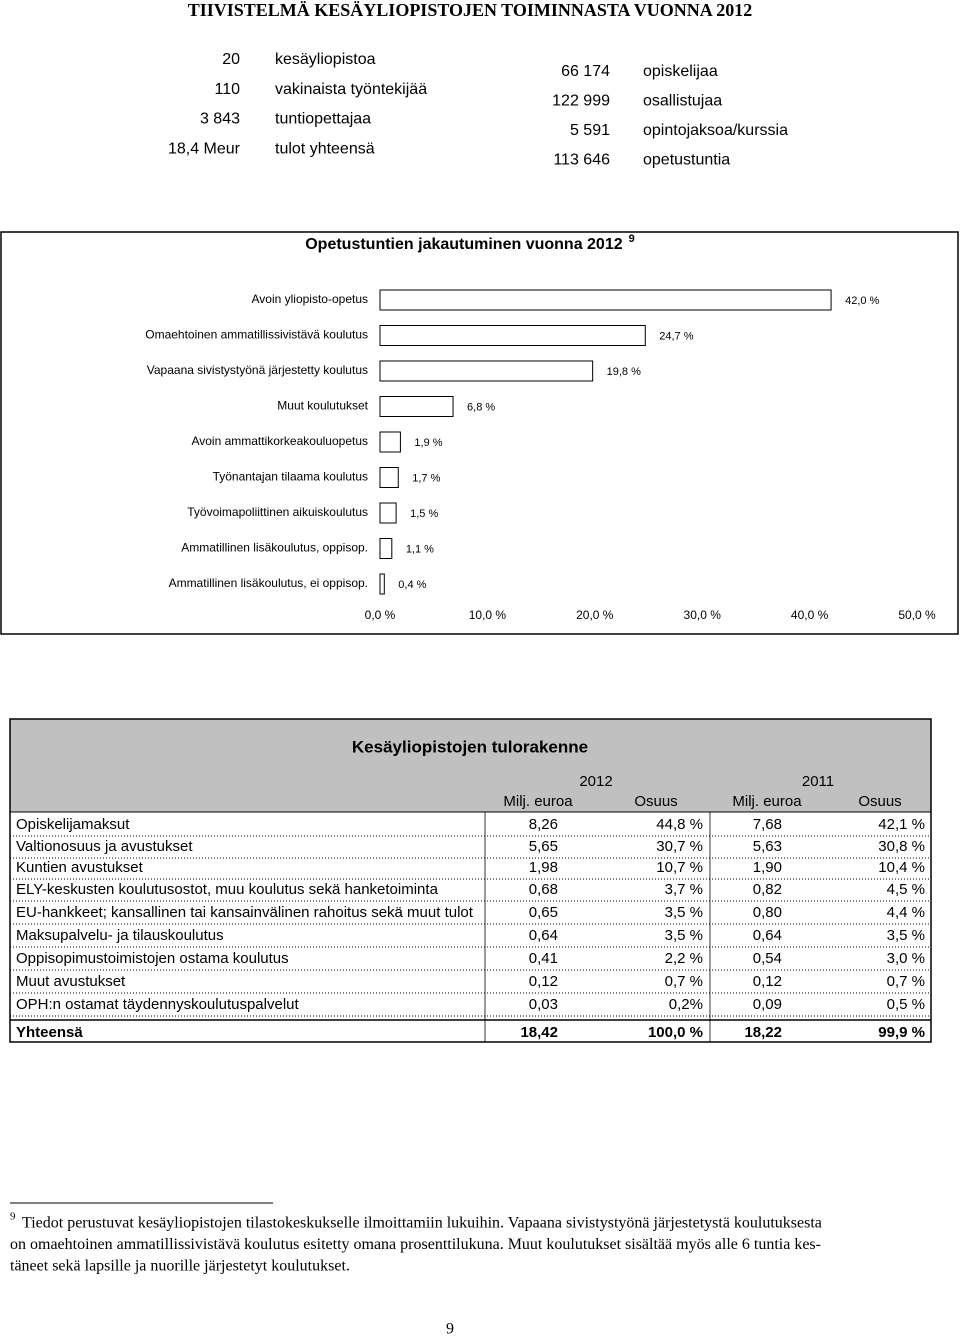  Describe the element at coordinates (325, 148) in the screenshot. I see `stat-label: tulot yhteensä` at that location.